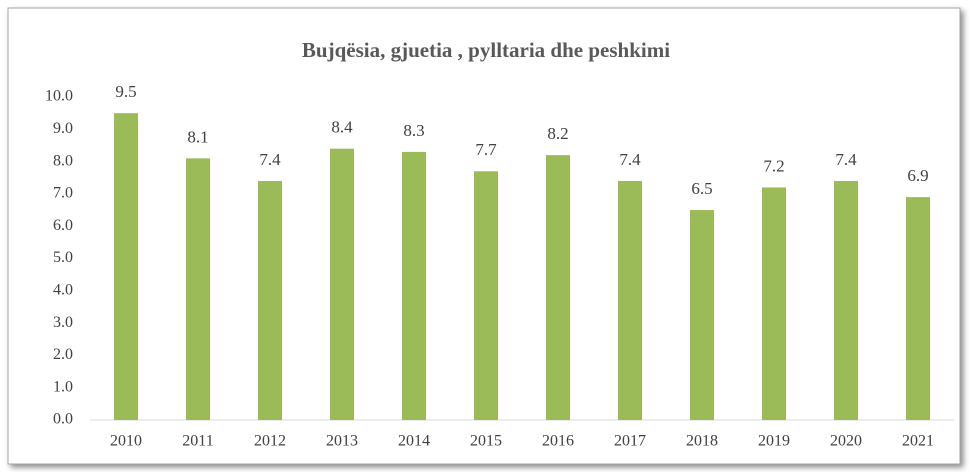 The width and height of the screenshot is (972, 472). What do you see at coordinates (270, 441) in the screenshot?
I see `x-tick-label: 2012` at bounding box center [270, 441].